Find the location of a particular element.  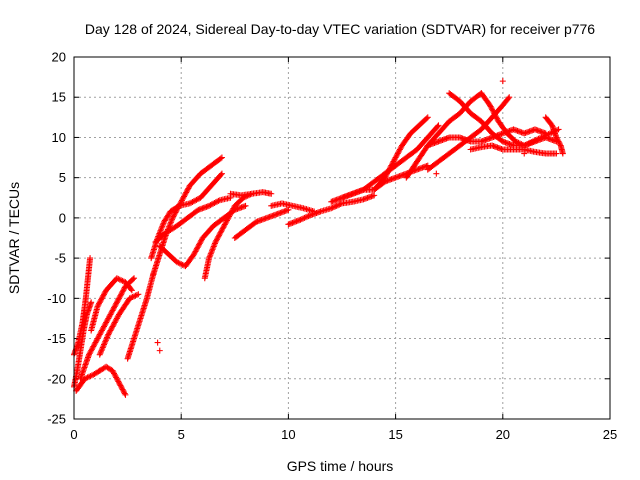

y-tick-label-10: 10 is located at coordinates (59, 137).